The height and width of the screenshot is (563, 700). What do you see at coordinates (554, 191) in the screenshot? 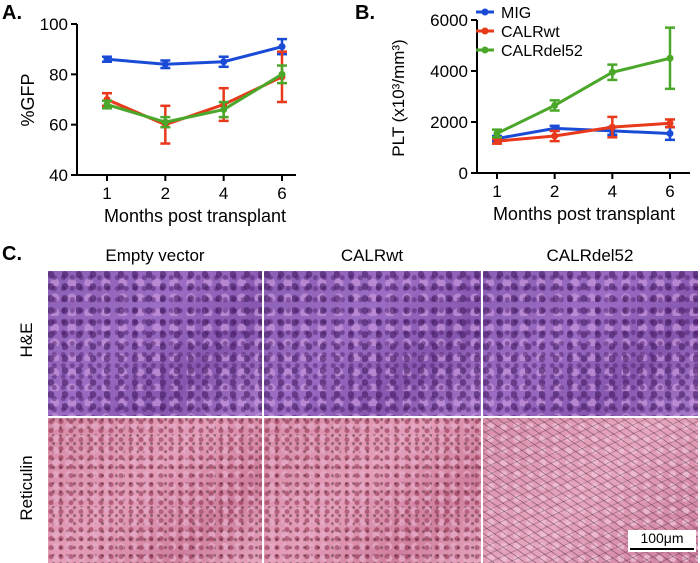
I see `chartB-xtick-label: 2` at bounding box center [554, 191].